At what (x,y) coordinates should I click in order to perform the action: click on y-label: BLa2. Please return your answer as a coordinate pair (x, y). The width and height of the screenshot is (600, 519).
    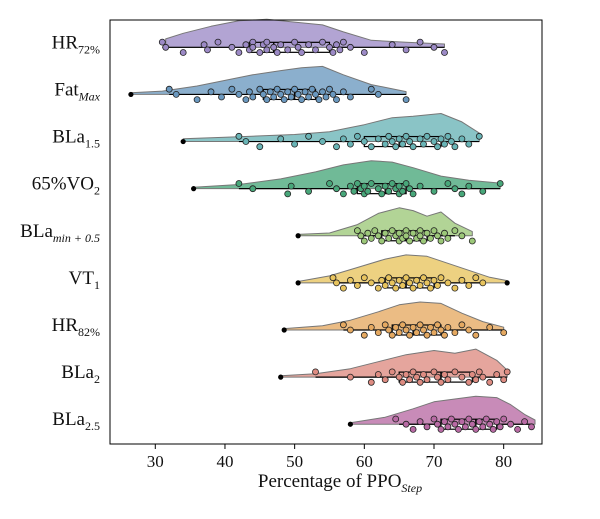
    Looking at the image, I should click on (80, 374).